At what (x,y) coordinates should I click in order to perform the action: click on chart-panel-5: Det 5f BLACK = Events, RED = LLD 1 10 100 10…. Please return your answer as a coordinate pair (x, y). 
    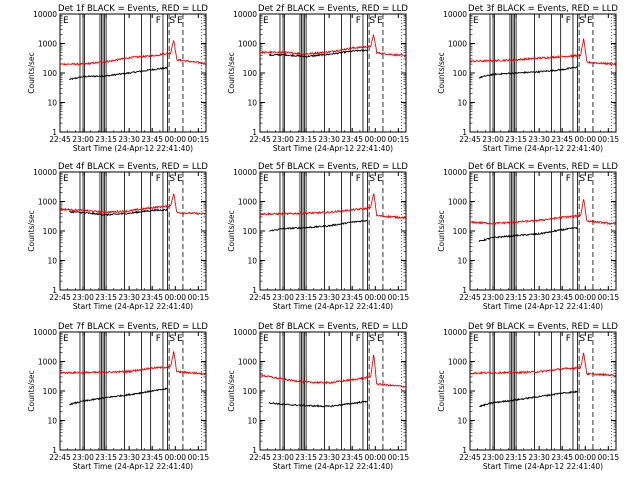
    Looking at the image, I should click on (318, 236).